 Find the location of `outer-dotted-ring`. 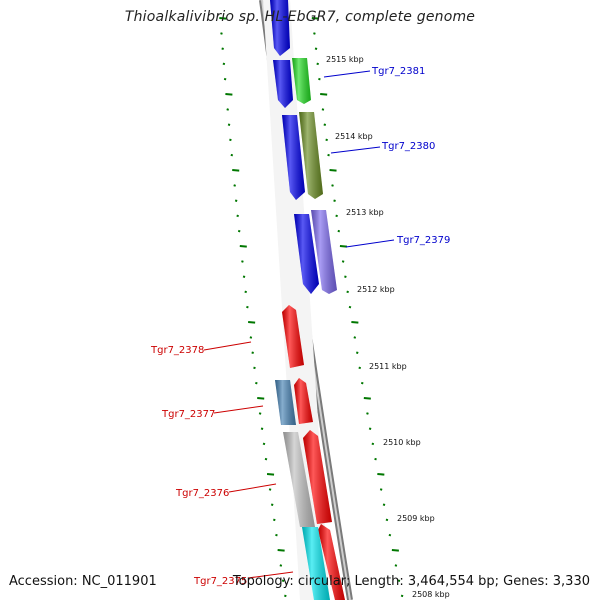

outer-dotted-ring is located at coordinates (253, 307).